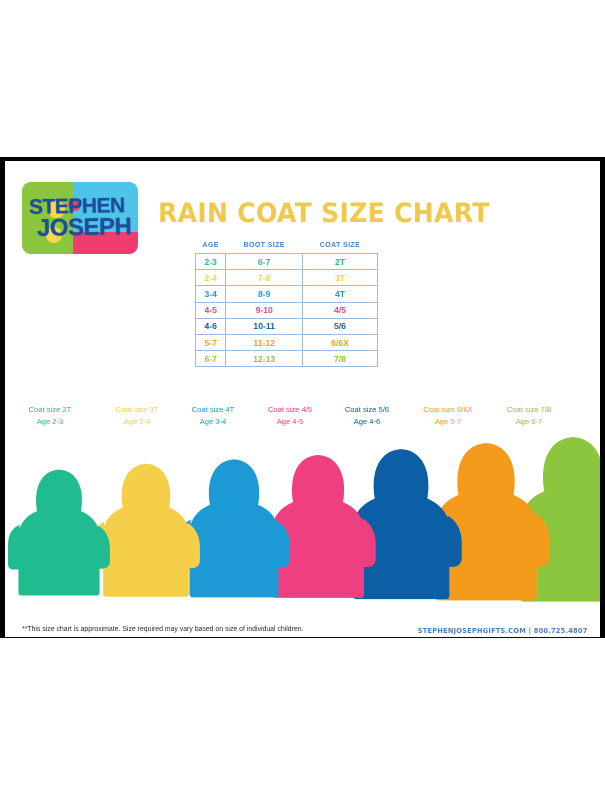 This screenshot has width=605, height=807. I want to click on coat-size-label: Coat size 5/6, so click(367, 409).